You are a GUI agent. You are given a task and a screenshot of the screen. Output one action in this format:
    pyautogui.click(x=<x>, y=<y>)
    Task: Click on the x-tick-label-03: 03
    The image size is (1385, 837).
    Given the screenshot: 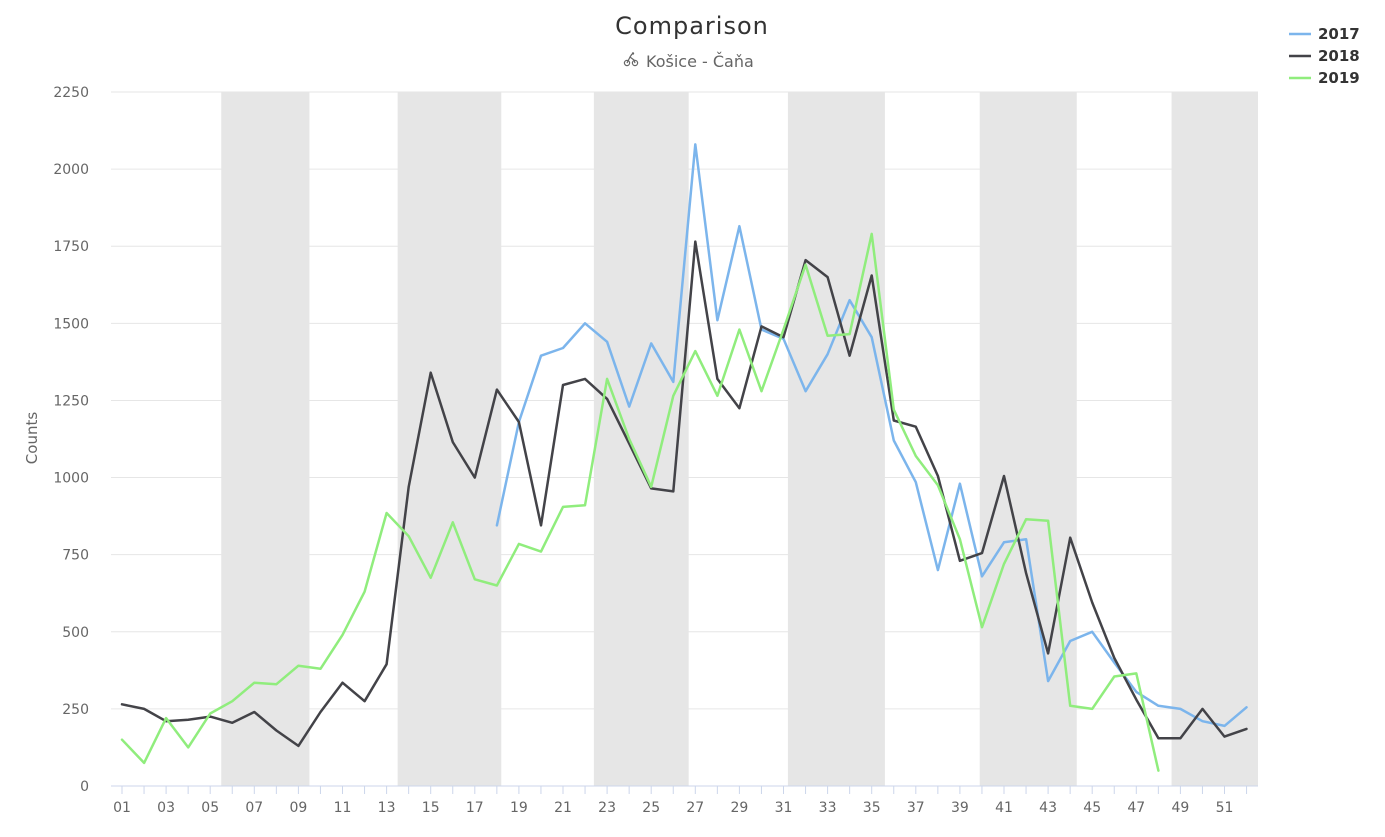 What is the action you would take?
    pyautogui.click(x=166, y=808)
    